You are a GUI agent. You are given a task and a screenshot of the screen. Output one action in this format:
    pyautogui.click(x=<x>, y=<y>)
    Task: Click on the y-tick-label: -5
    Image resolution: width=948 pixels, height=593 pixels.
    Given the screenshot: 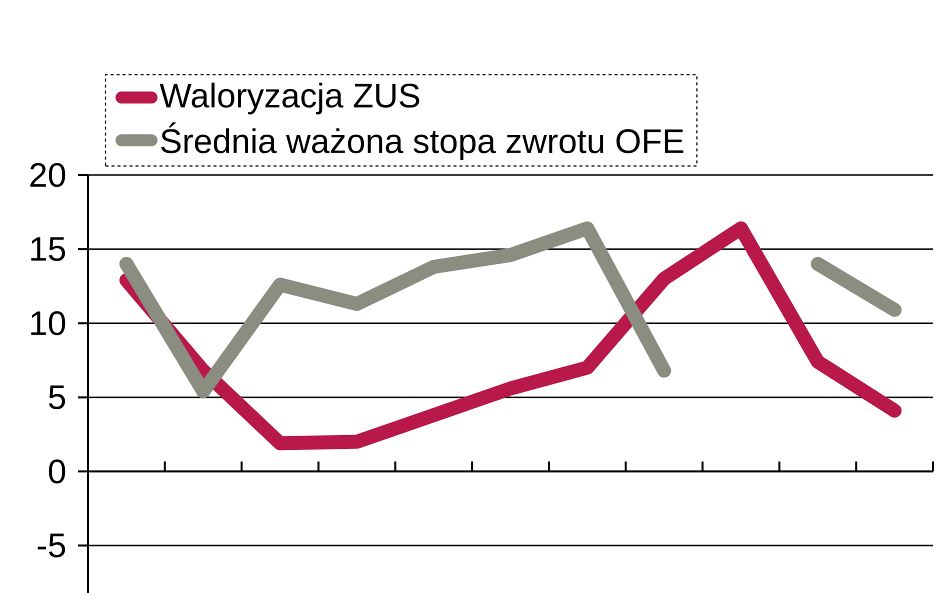 What is the action you would take?
    pyautogui.click(x=52, y=546)
    